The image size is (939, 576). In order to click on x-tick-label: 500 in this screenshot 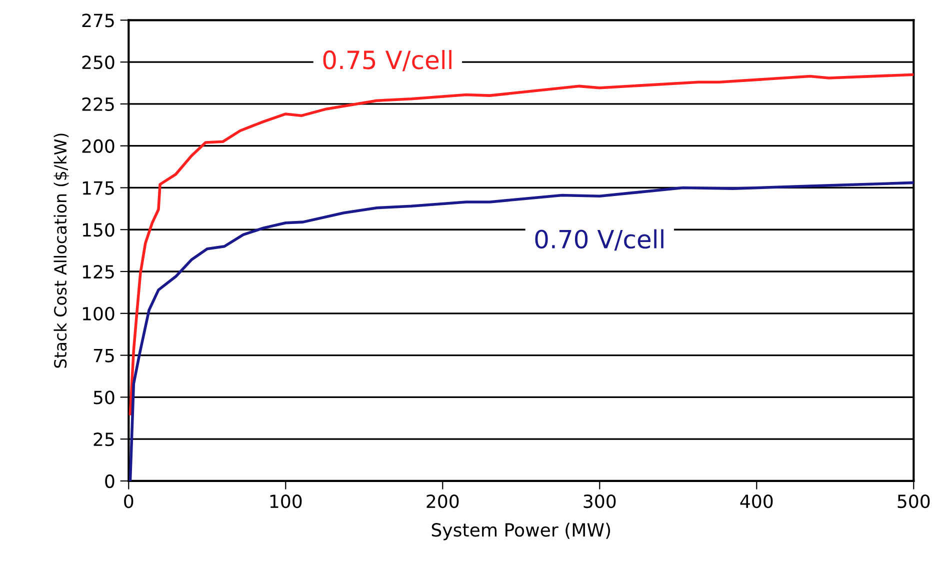, I will do `click(914, 501)`.